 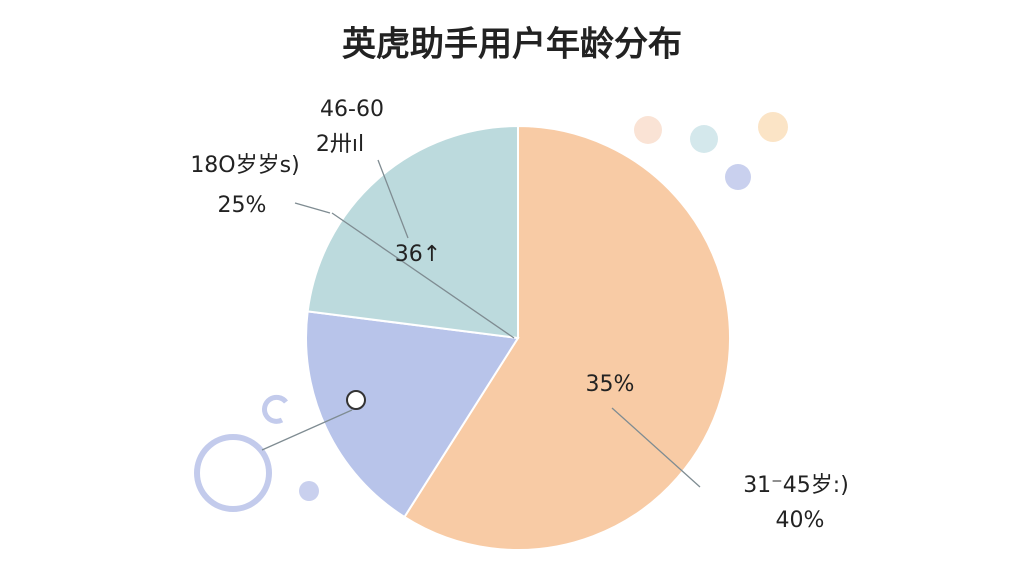 I want to click on annotation: 36↑, so click(x=418, y=254).